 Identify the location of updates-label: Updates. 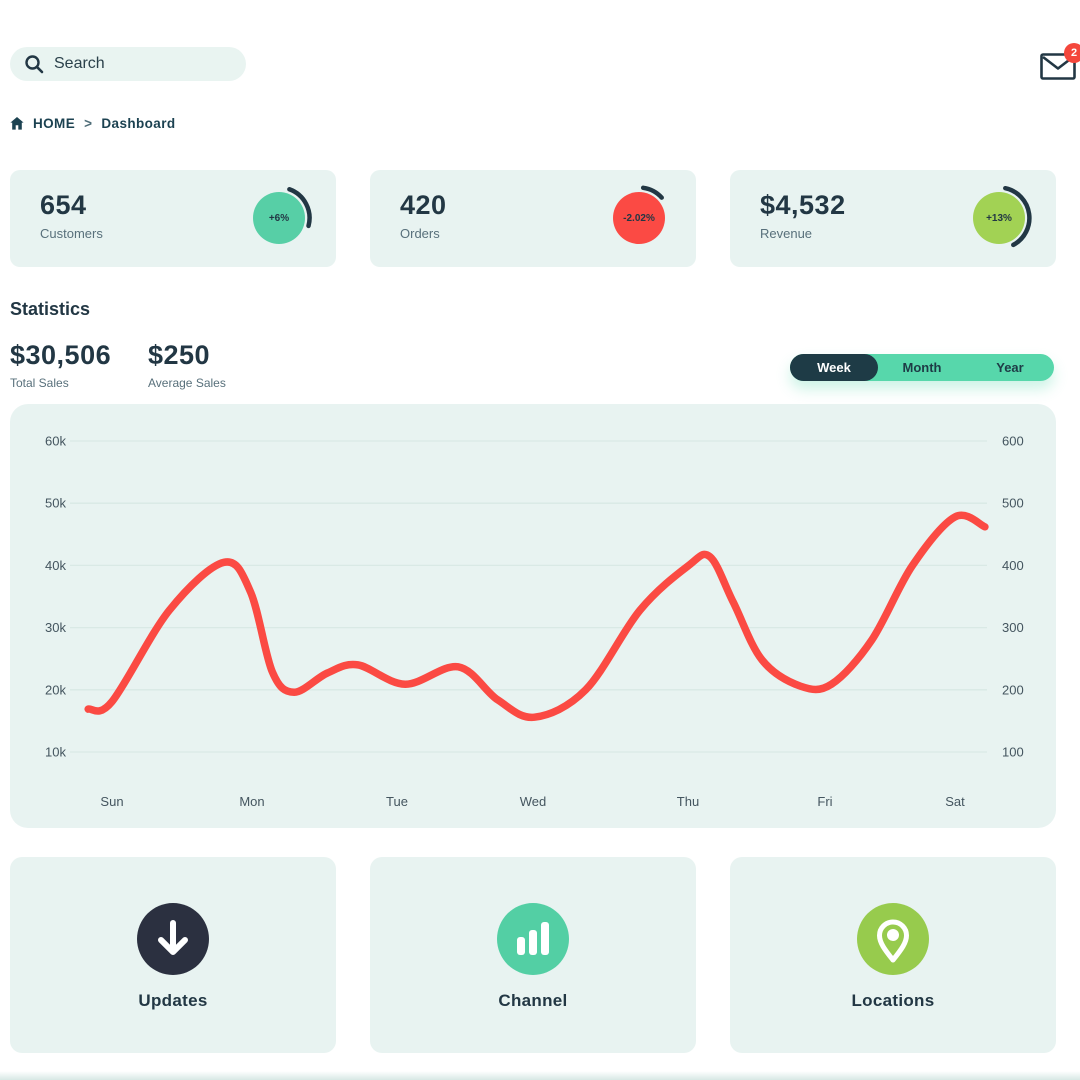
(173, 1000).